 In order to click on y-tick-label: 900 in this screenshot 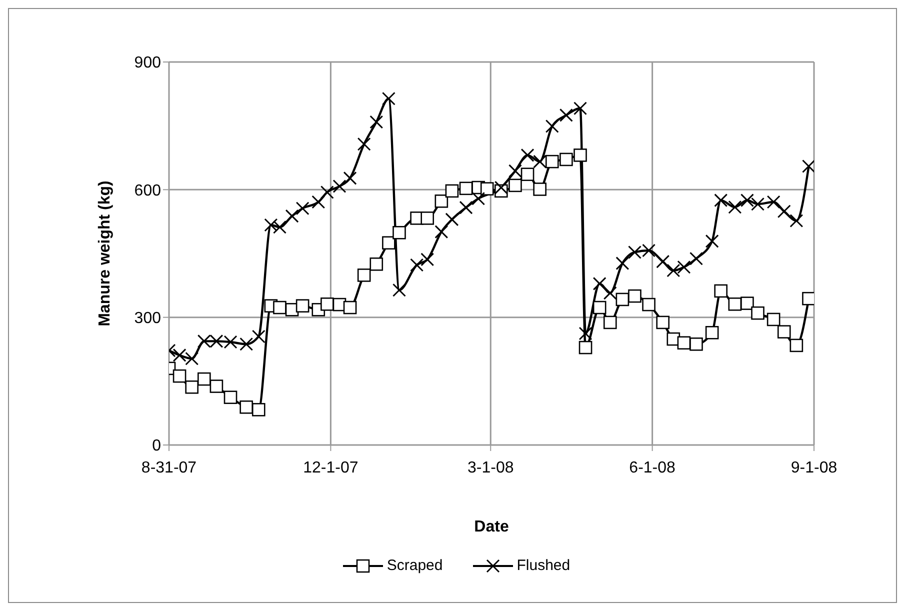, I will do `click(148, 63)`.